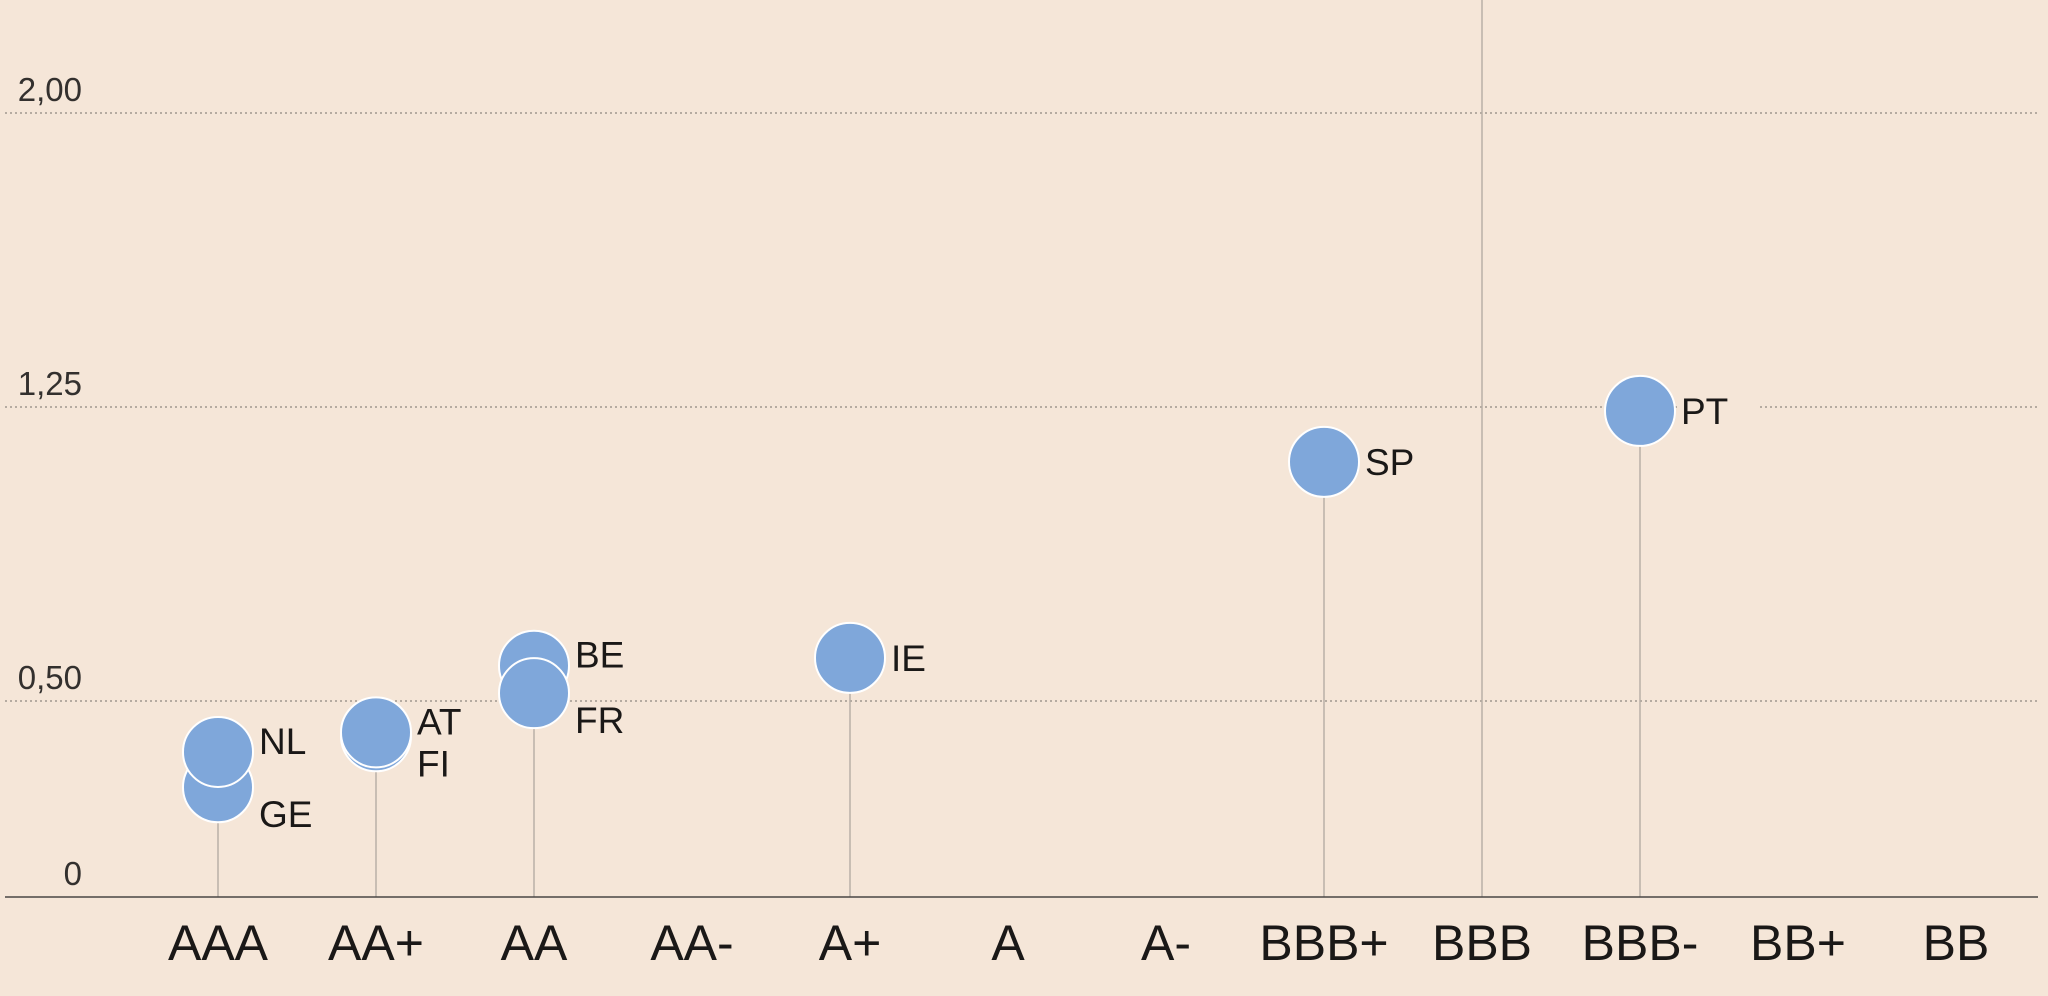 The height and width of the screenshot is (996, 2048). Describe the element at coordinates (50, 89) in the screenshot. I see `y-tick-label: 2,00` at that location.